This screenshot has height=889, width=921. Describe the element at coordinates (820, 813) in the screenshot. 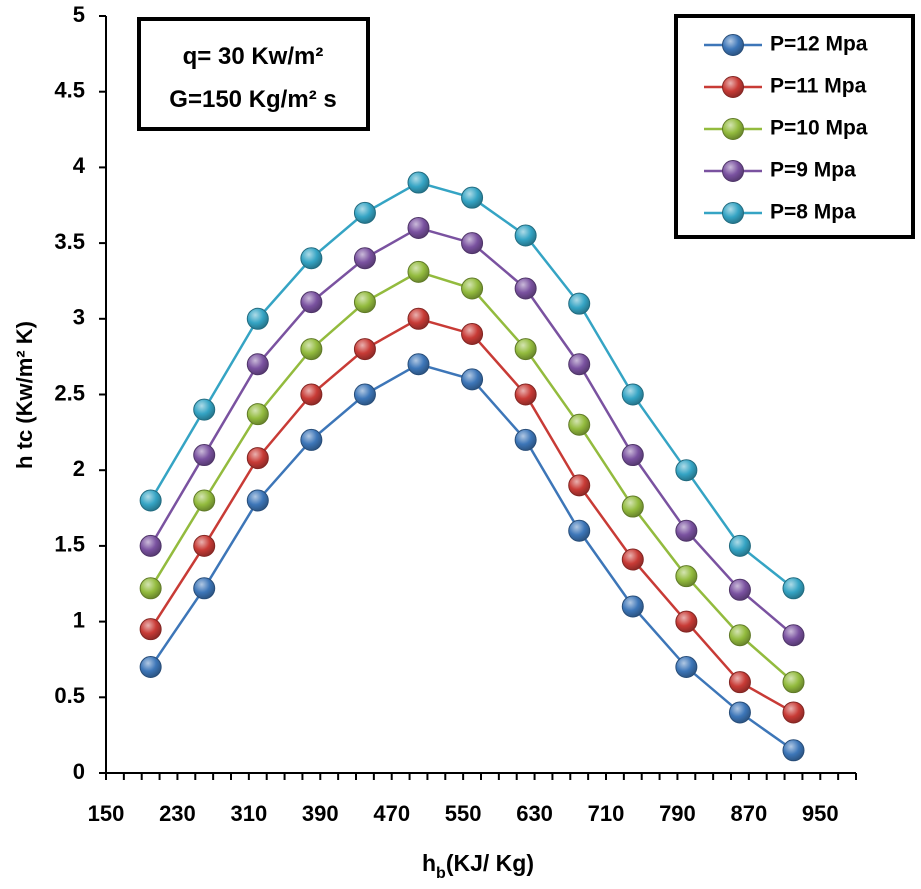

I see `x-tick-label: 950` at that location.